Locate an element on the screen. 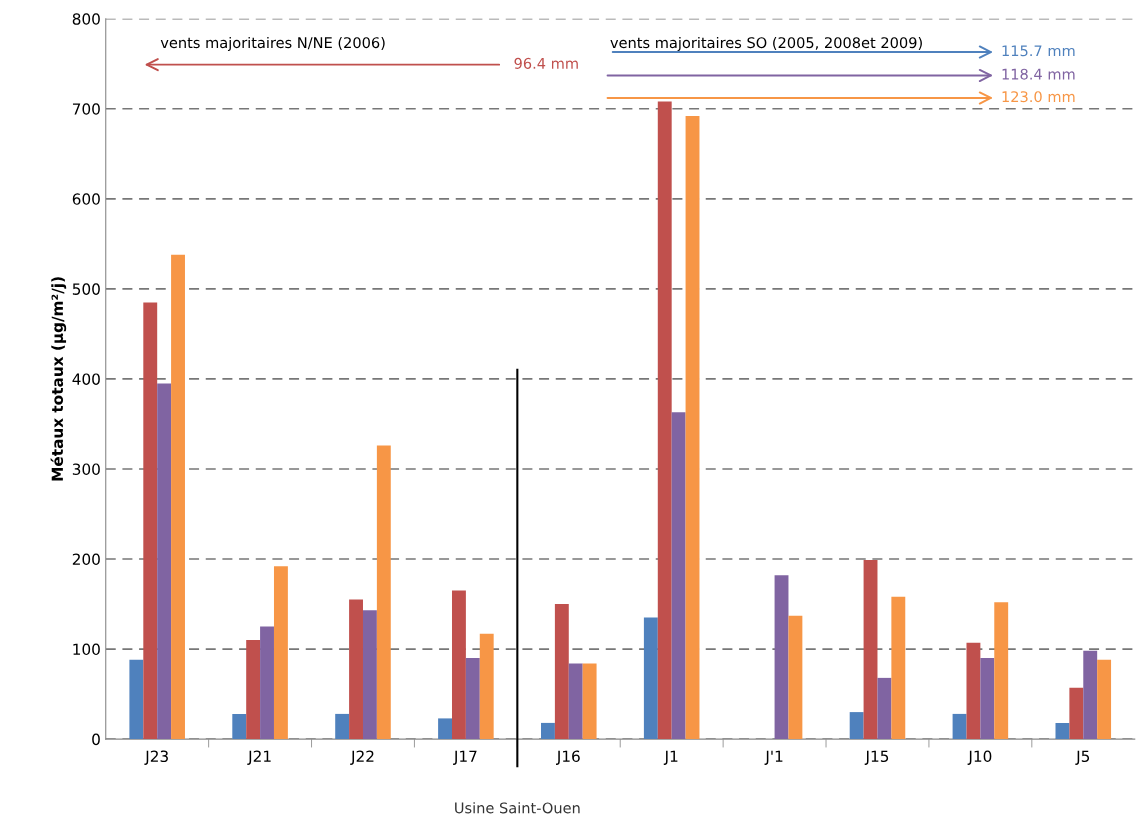 This screenshot has height=814, width=1137. annotation: vents majoritaires SO (2005, 2008et 2009) is located at coordinates (766, 43).